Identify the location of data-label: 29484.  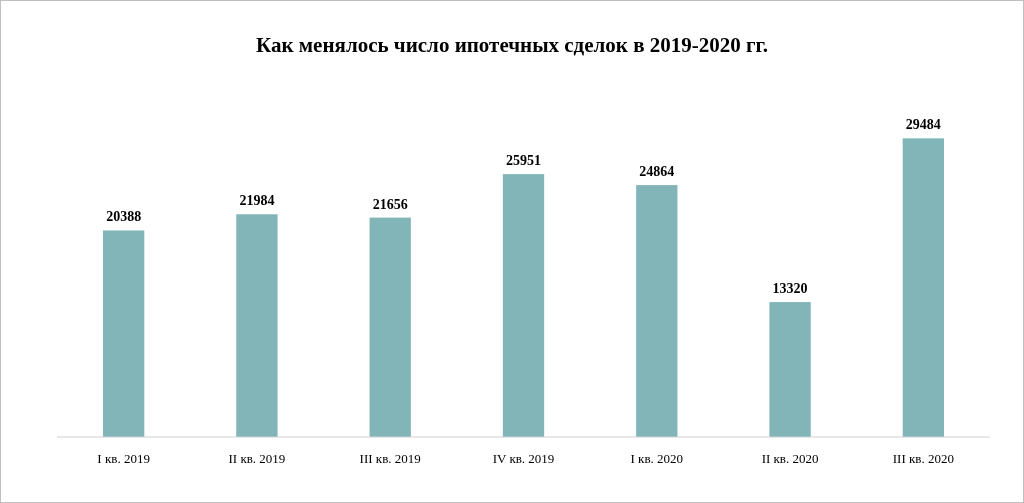
(923, 125).